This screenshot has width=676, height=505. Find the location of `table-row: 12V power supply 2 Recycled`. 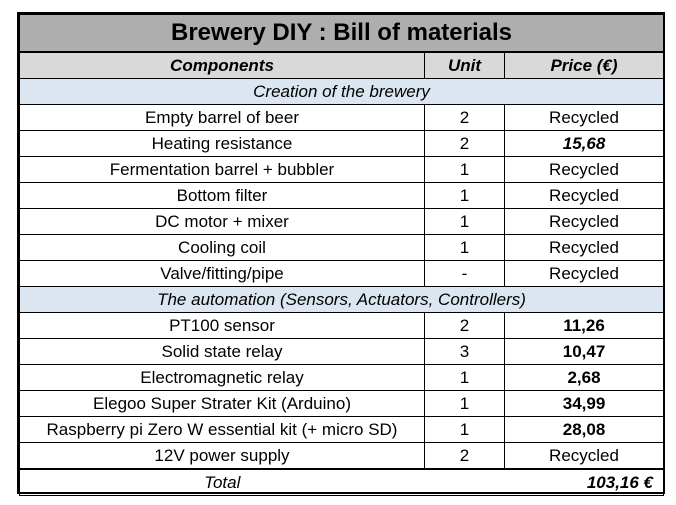

table-row: 12V power supply 2 Recycled is located at coordinates (342, 456).